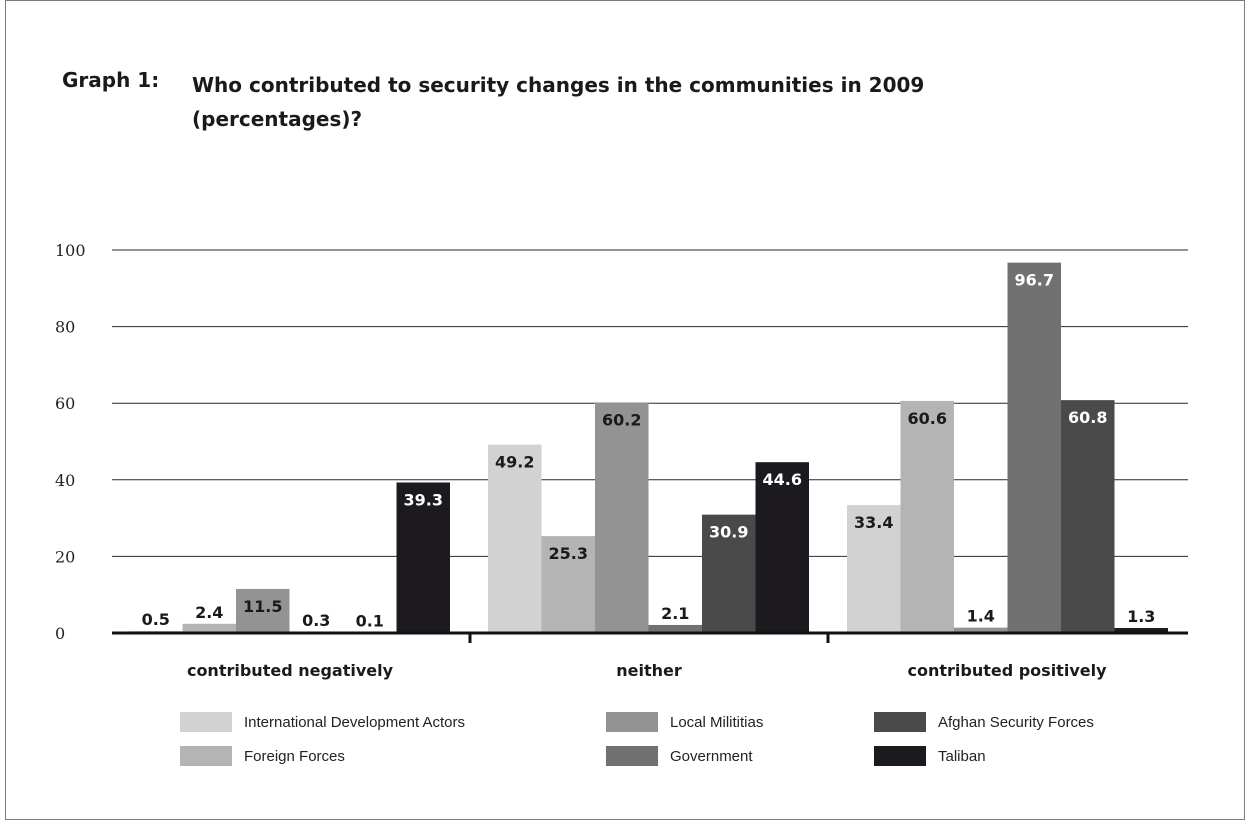 This screenshot has height=826, width=1251. What do you see at coordinates (675, 613) in the screenshot?
I see `data-label: 2.1` at bounding box center [675, 613].